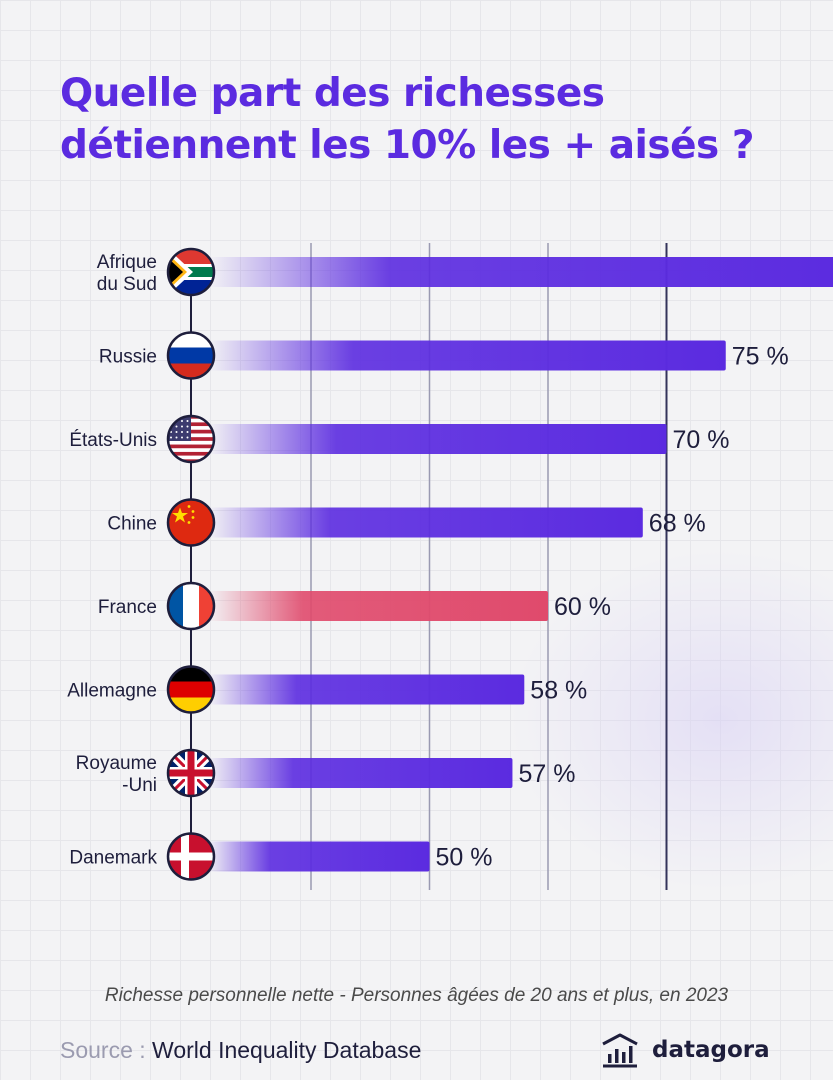 This screenshot has width=833, height=1080. Describe the element at coordinates (582, 607) in the screenshot. I see `value-label: 60 %` at that location.